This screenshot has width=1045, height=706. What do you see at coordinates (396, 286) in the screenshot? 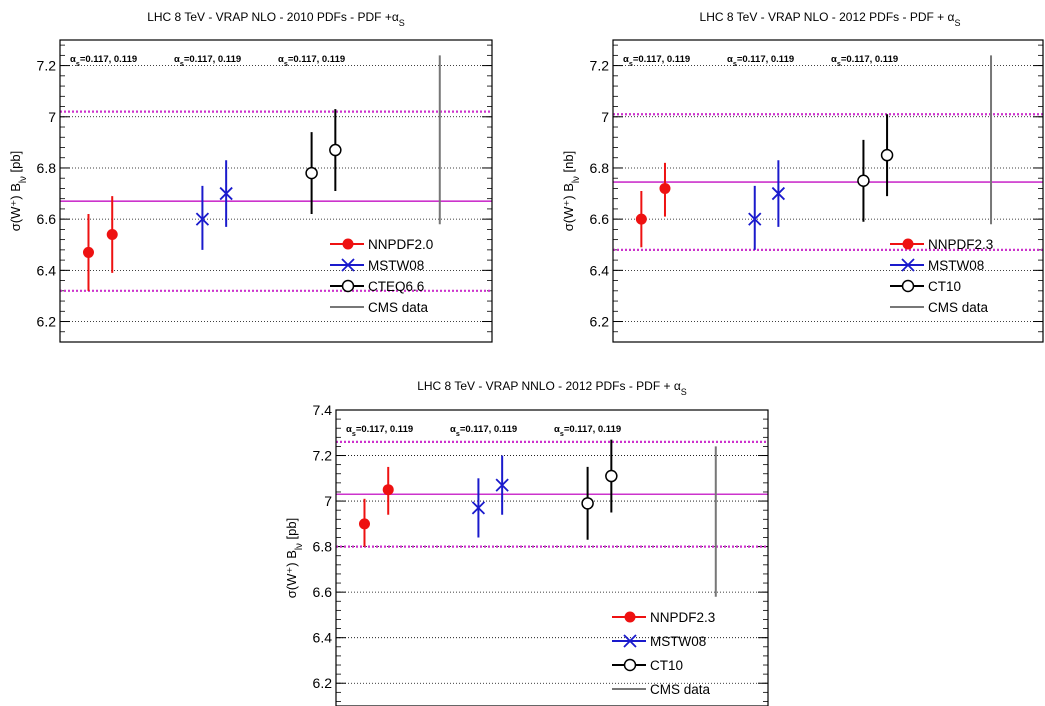
I see `legend-label: CTEQ6.6` at bounding box center [396, 286].